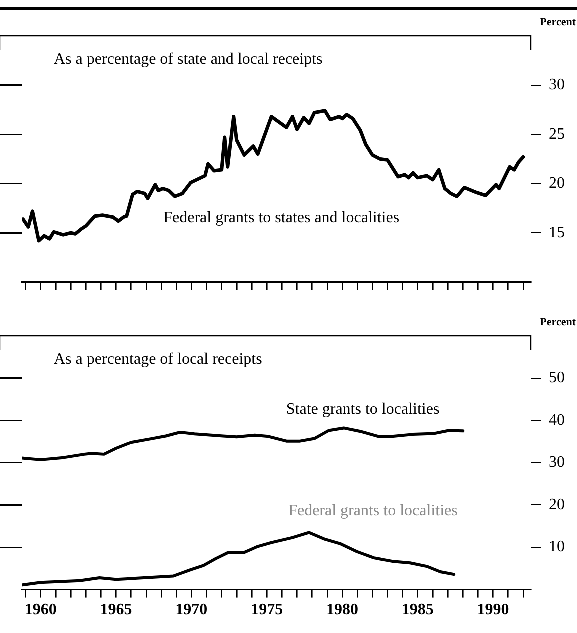 The image size is (577, 633). I want to click on x-tick-label: 1970, so click(192, 610).